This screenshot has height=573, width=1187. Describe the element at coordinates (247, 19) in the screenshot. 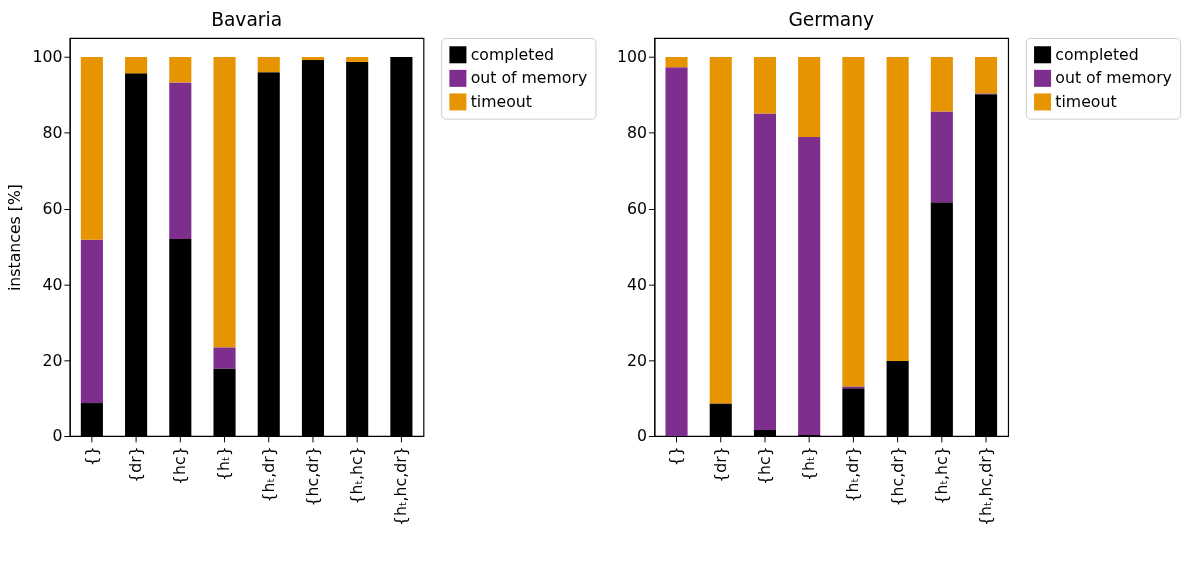

I see `chart-title: Bavaria` at that location.